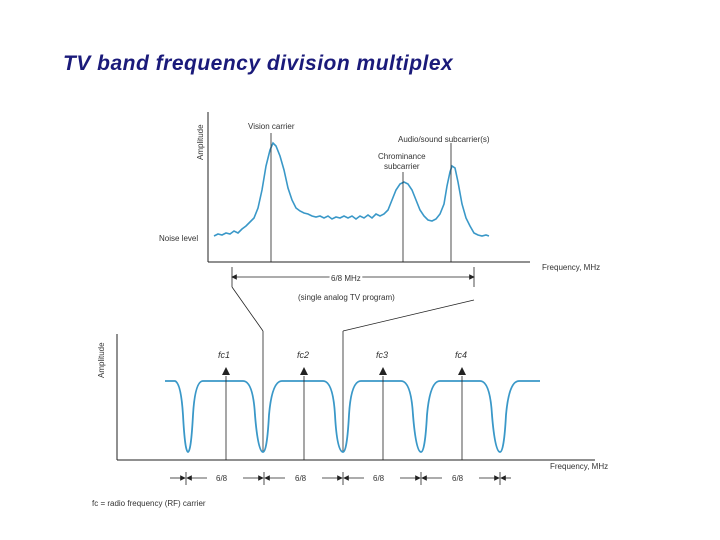 This screenshot has height=540, width=720. What do you see at coordinates (149, 503) in the screenshot?
I see `footnote: fc = radio frequency (RF) carrier` at bounding box center [149, 503].